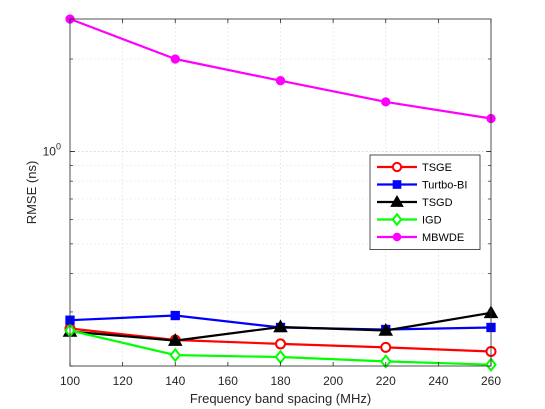  I want to click on y-tick-labels: 100, so click(52, 149).